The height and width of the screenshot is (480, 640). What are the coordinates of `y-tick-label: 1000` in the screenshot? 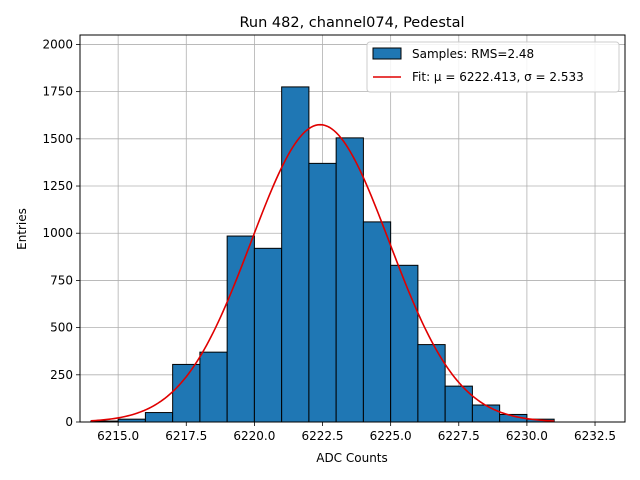 It's located at (57, 233).